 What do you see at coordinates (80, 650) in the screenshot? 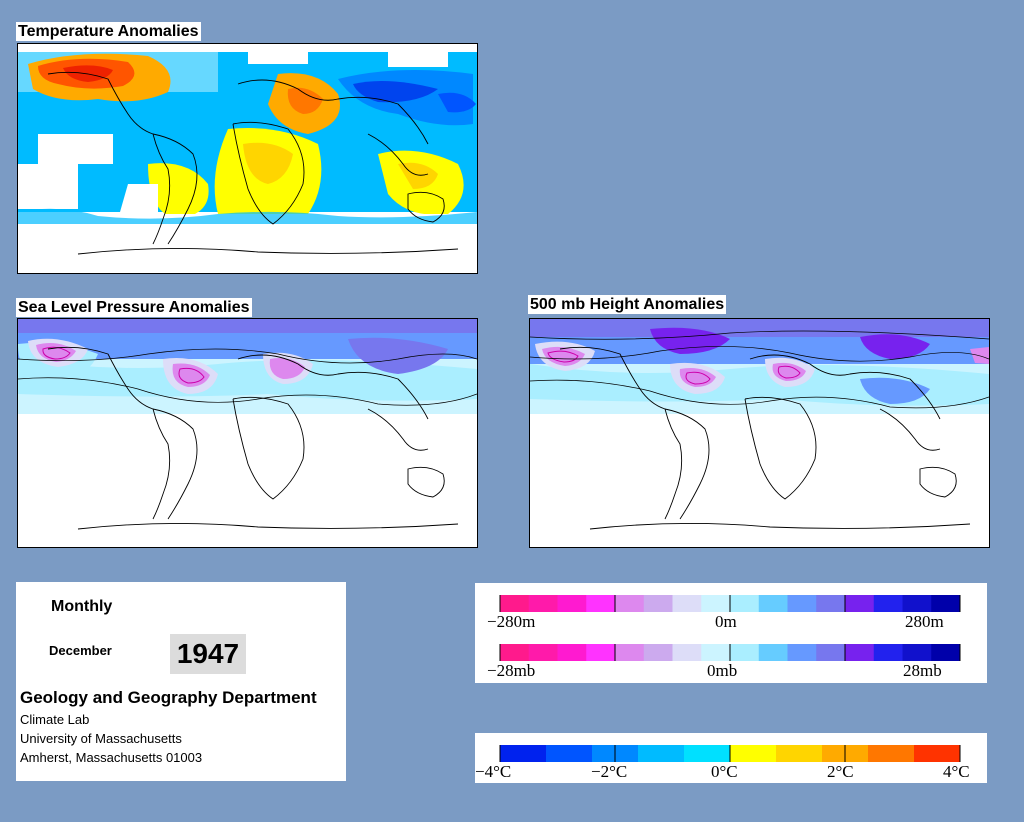
I see `month-label: December` at bounding box center [80, 650].